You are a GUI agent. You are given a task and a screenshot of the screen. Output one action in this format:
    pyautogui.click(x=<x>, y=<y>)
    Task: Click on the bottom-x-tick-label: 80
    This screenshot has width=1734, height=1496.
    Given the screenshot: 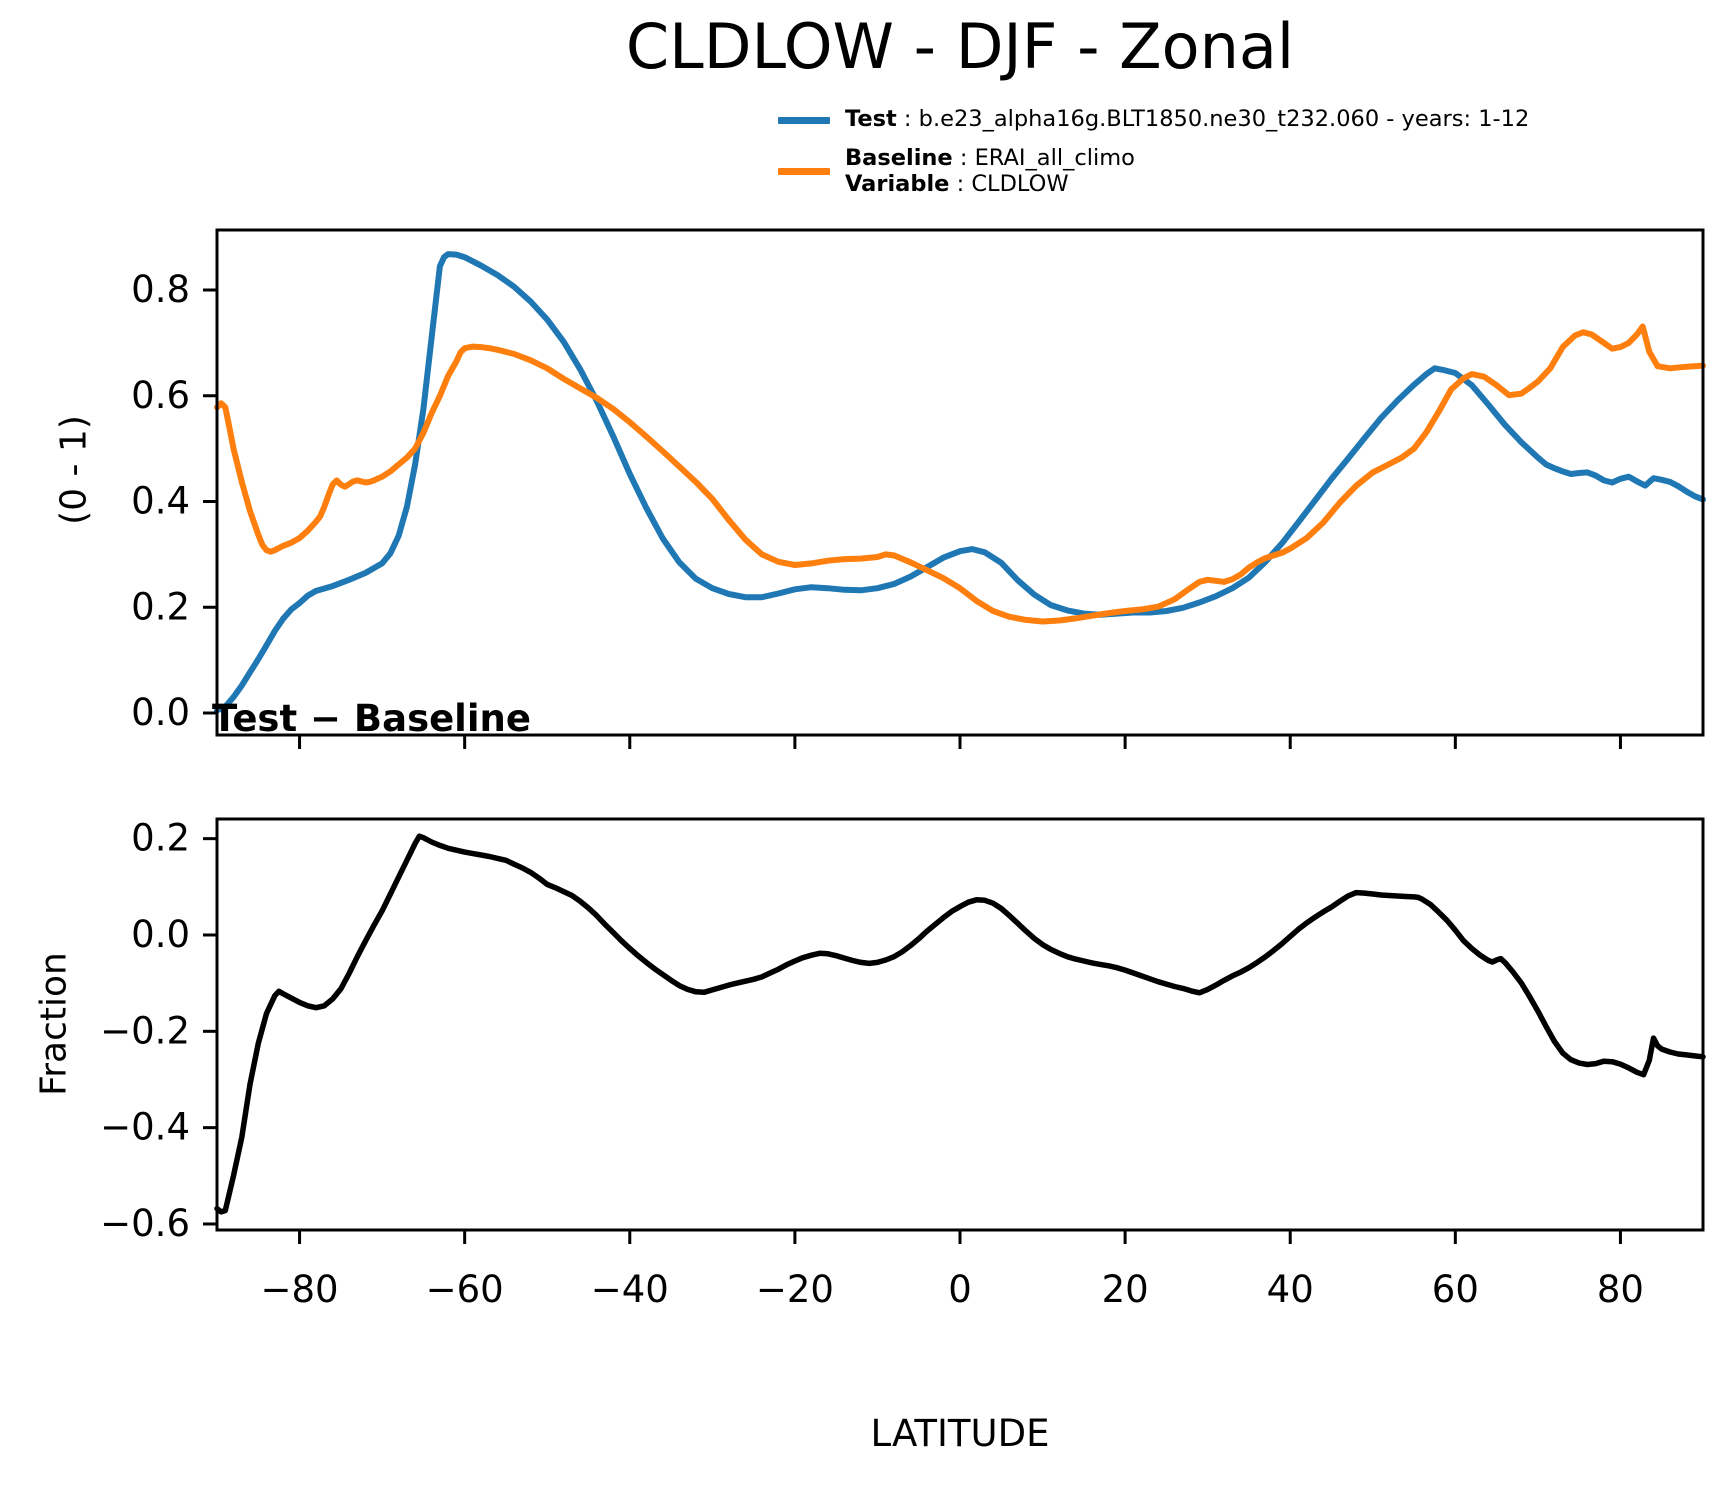 What is the action you would take?
    pyautogui.click(x=1620, y=1289)
    